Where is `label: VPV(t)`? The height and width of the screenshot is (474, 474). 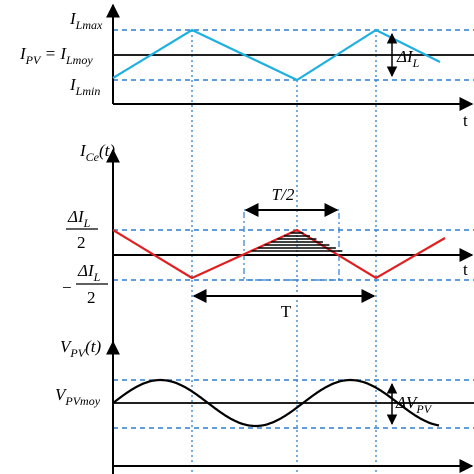 label: VPV(t) is located at coordinates (80, 348).